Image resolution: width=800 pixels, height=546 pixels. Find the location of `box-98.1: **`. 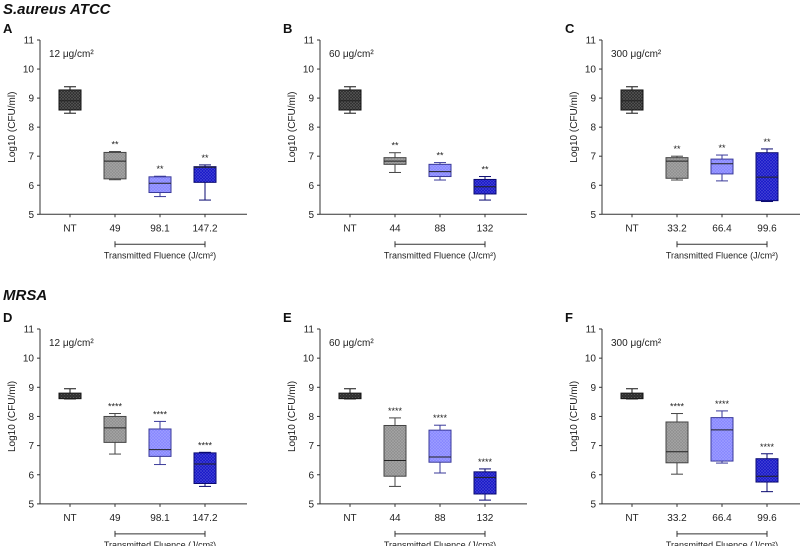

box-98.1: ** is located at coordinates (160, 181).